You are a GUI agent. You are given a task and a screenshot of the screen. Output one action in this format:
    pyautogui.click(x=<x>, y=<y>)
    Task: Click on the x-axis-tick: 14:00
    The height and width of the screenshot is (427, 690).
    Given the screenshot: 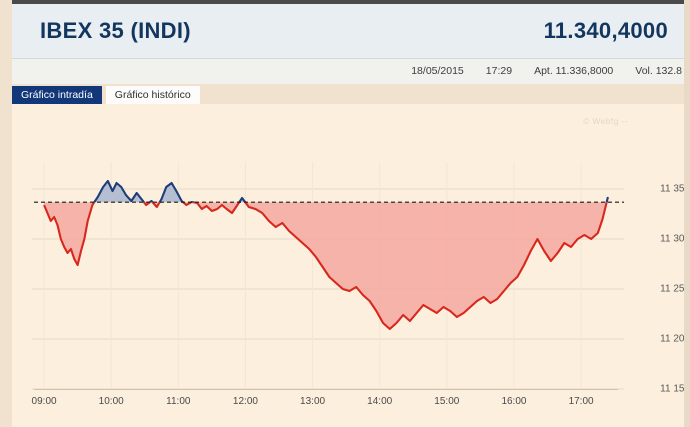 What is the action you would take?
    pyautogui.click(x=380, y=401)
    